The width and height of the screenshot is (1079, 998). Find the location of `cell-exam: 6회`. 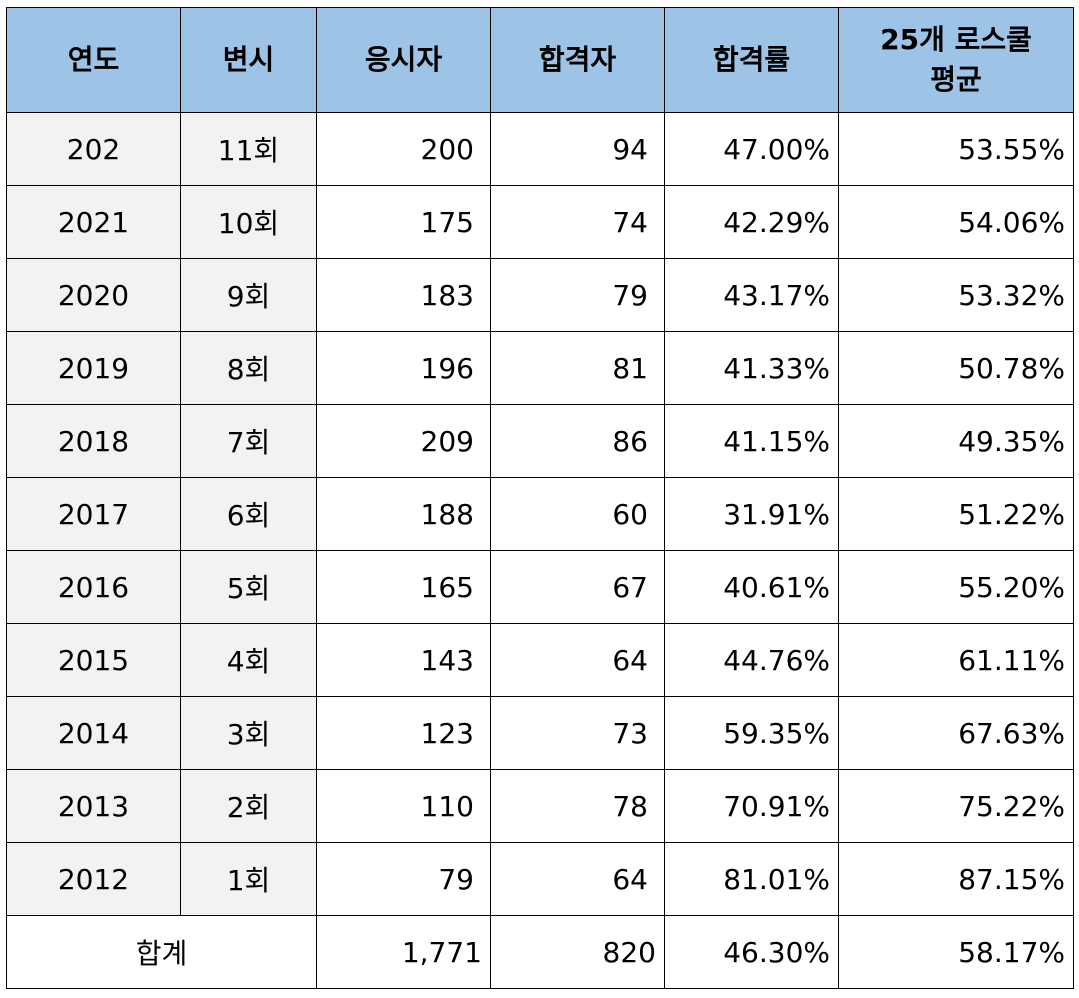

cell-exam: 6회 is located at coordinates (248, 514).